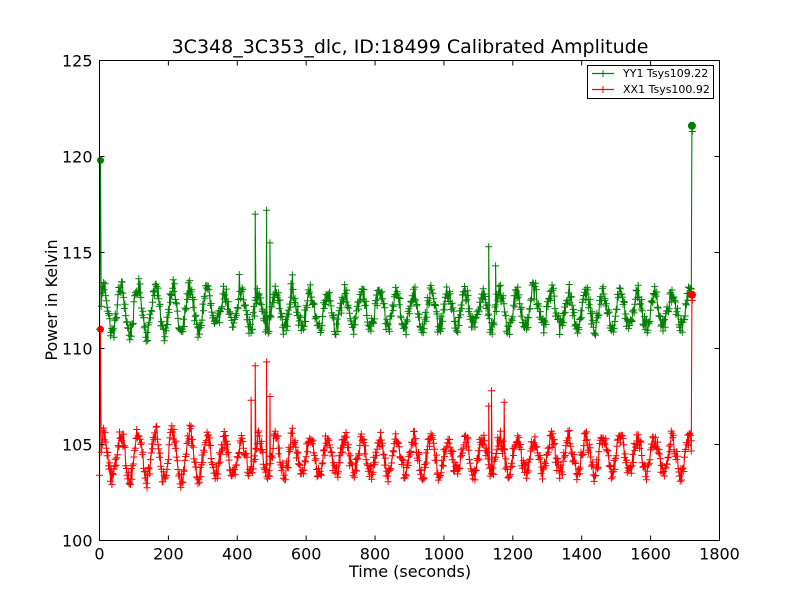 The height and width of the screenshot is (600, 800). I want to click on legend-box, so click(650, 82).